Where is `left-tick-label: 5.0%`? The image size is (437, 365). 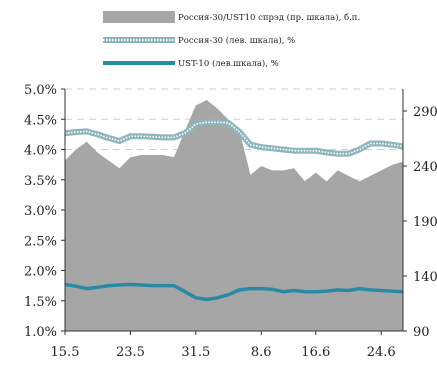
left-tick-label: 5.0% is located at coordinates (40, 90).